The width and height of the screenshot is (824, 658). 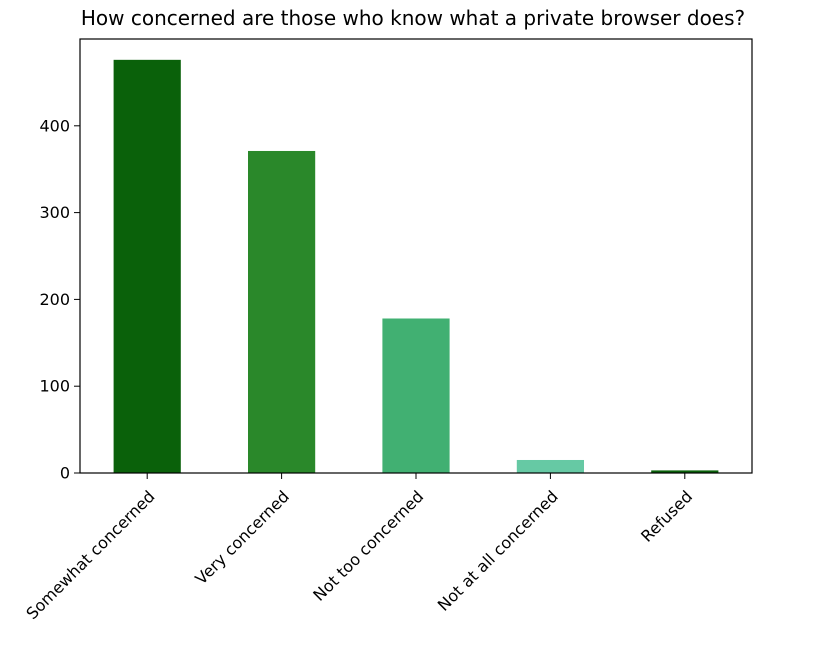 I want to click on y-axis: 0 100 200 300 400, so click(x=59, y=299).